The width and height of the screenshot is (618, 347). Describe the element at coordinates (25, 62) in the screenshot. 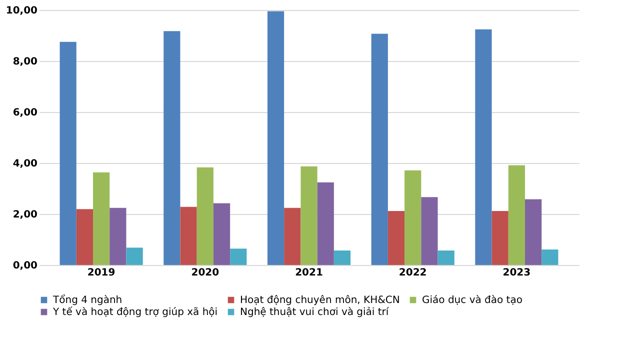

I see `y-tick-label: 8,00` at that location.